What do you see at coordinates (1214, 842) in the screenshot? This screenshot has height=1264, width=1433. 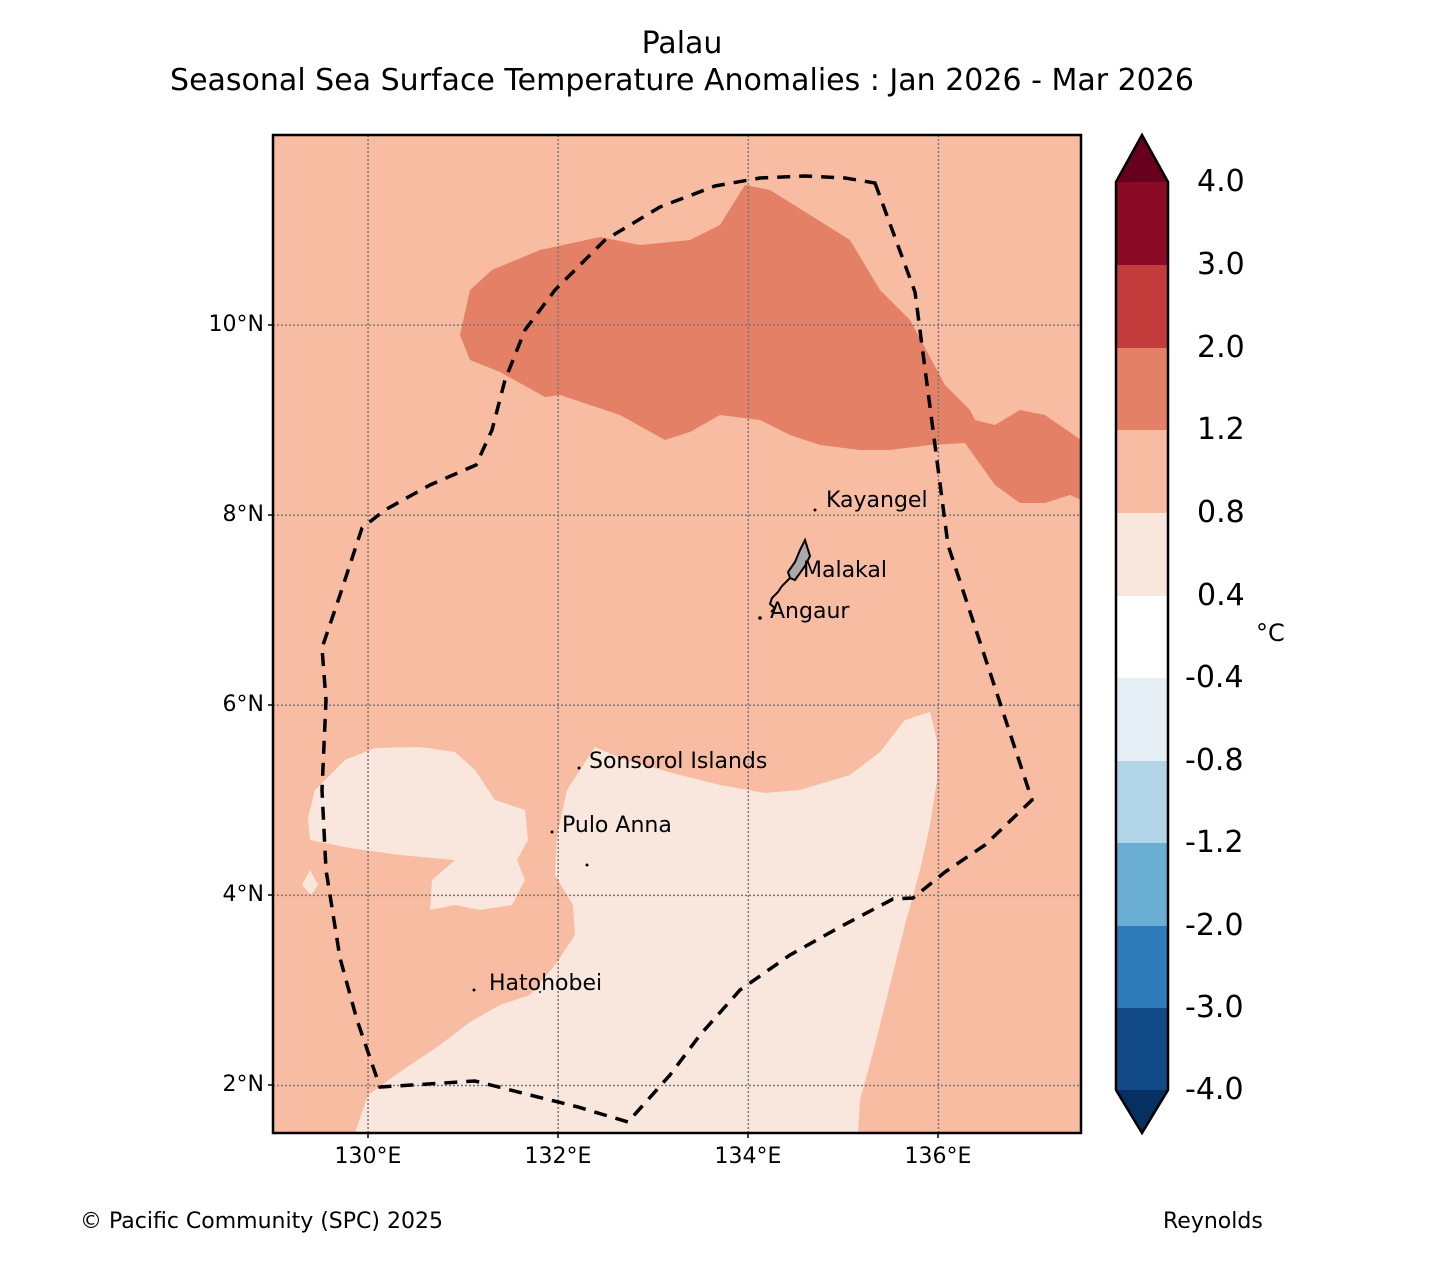 I see `colorbar-tick-label: -1.2` at bounding box center [1214, 842].